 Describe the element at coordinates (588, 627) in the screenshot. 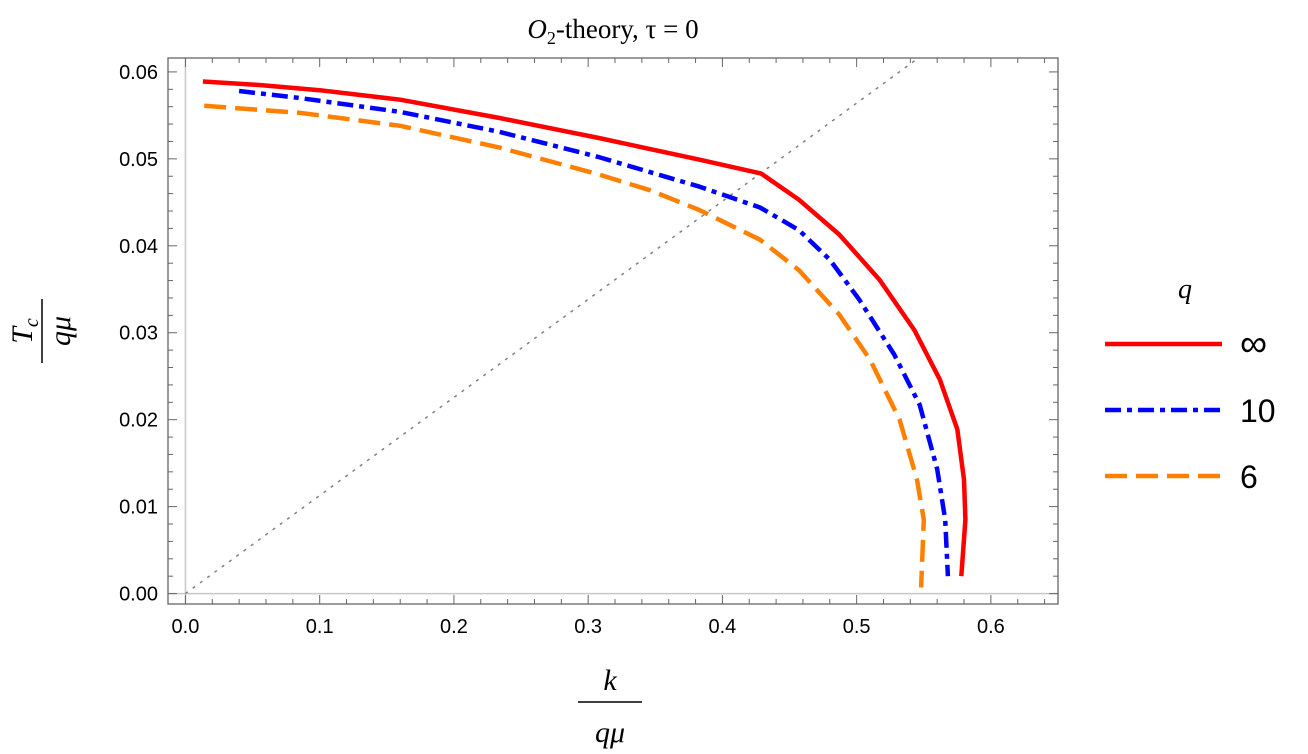

I see `x-tick-label: 0.3` at that location.